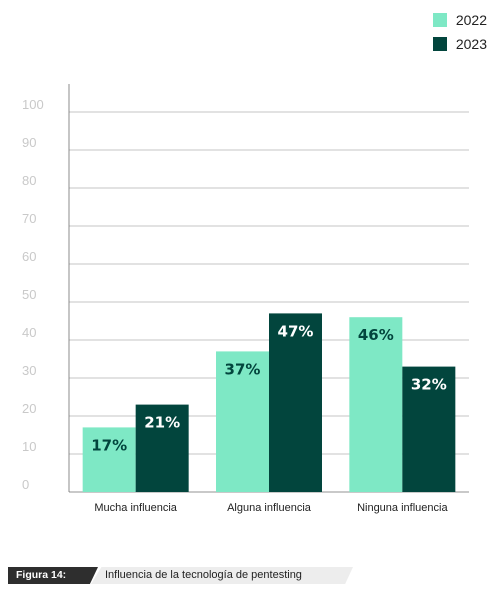 The image size is (493, 591). Describe the element at coordinates (29, 218) in the screenshot. I see `y-tick-label-70: 70` at that location.